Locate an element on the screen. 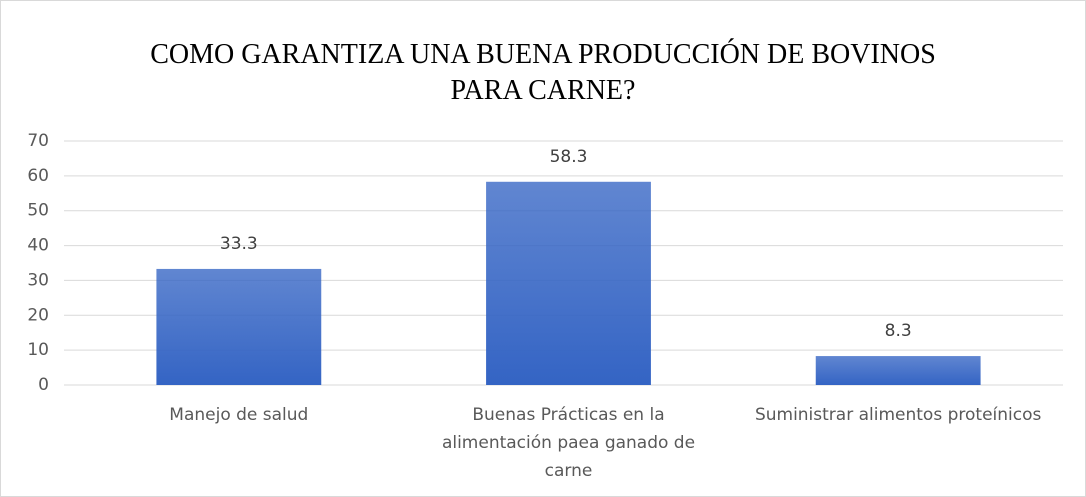 This screenshot has height=497, width=1086. data-label: 8.3 is located at coordinates (898, 331).